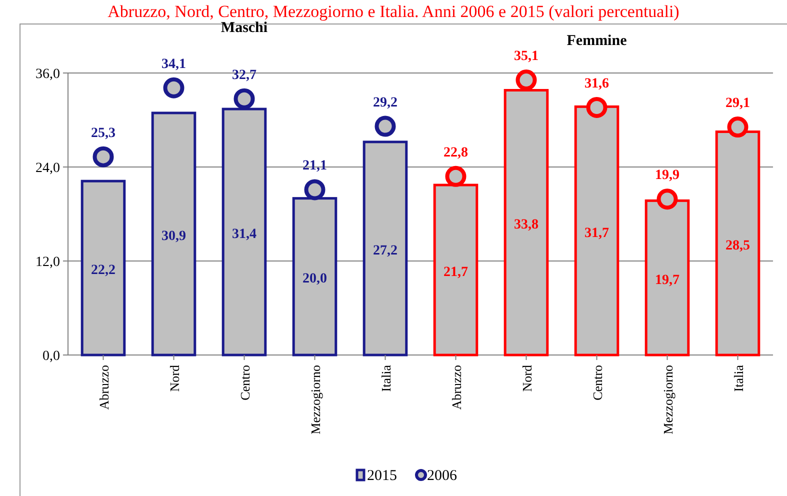  I want to click on data-label: 27,2, so click(385, 250).